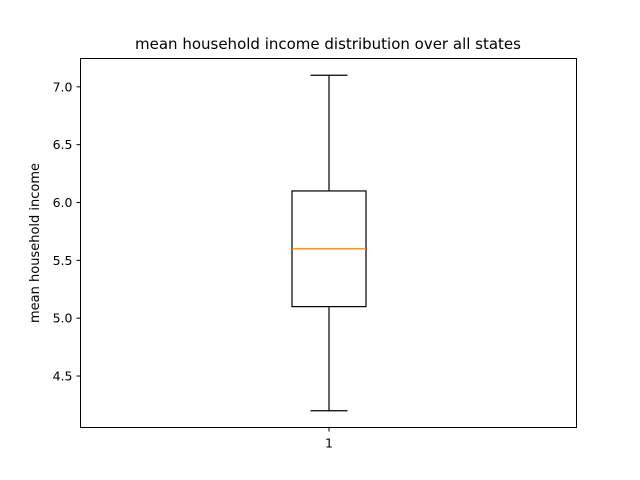  I want to click on x-axis-ticks: 1, so click(329, 439).